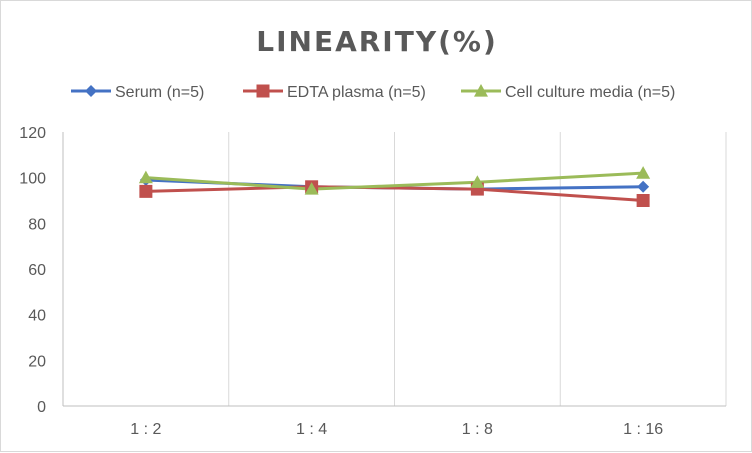 This screenshot has width=752, height=453. Describe the element at coordinates (159, 92) in the screenshot. I see `legend-label: Serum (n=5)` at that location.